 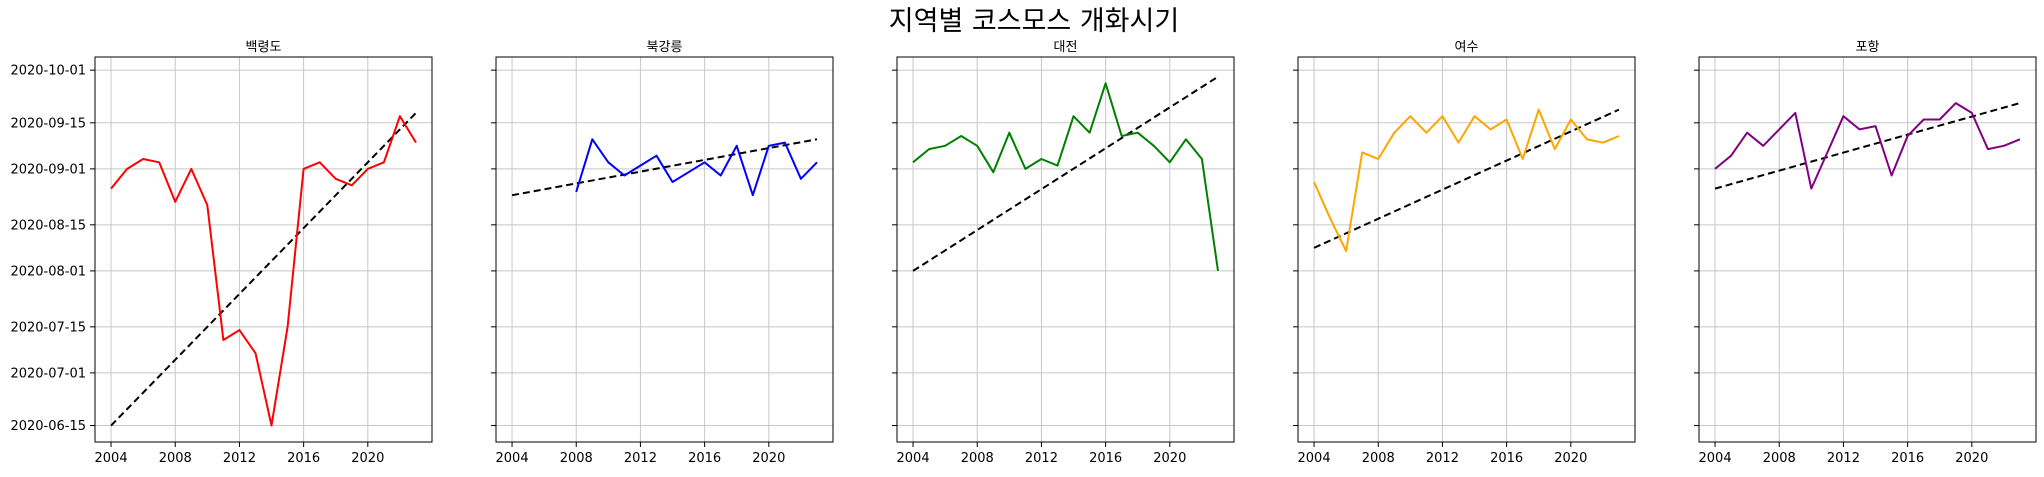 What do you see at coordinates (48, 225) in the screenshot?
I see `y-tick-label: 2020-08-15` at bounding box center [48, 225].